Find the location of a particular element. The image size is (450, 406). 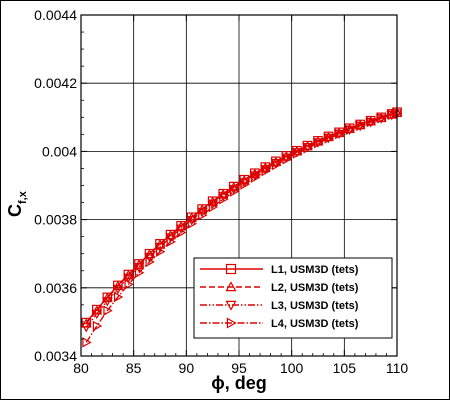

y-axis-label-subscript: f,x is located at coordinates (23, 197).